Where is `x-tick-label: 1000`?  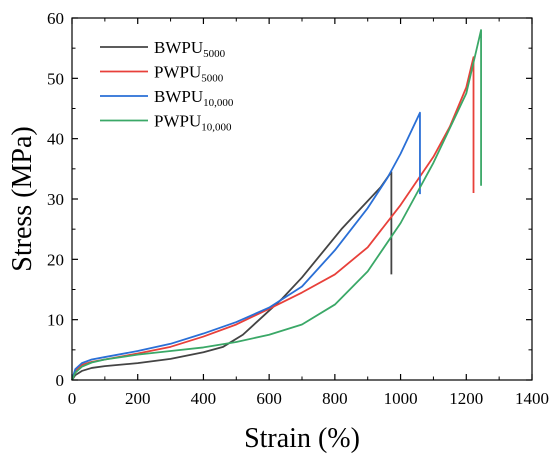 x-tick-label: 1000 is located at coordinates (401, 398).